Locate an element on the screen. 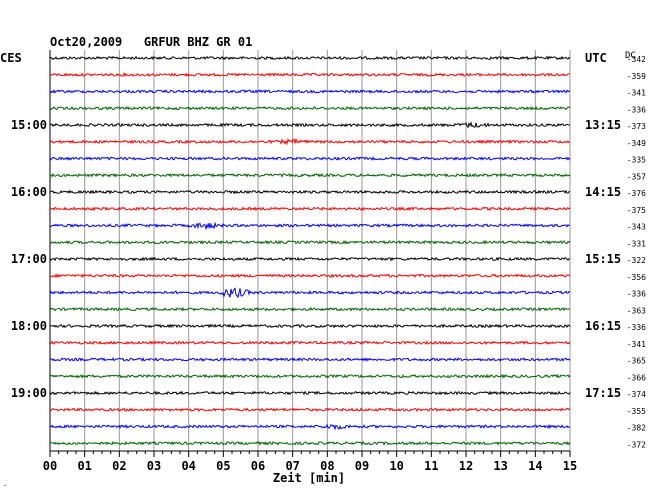  x-tick-label: 05 is located at coordinates (223, 466).